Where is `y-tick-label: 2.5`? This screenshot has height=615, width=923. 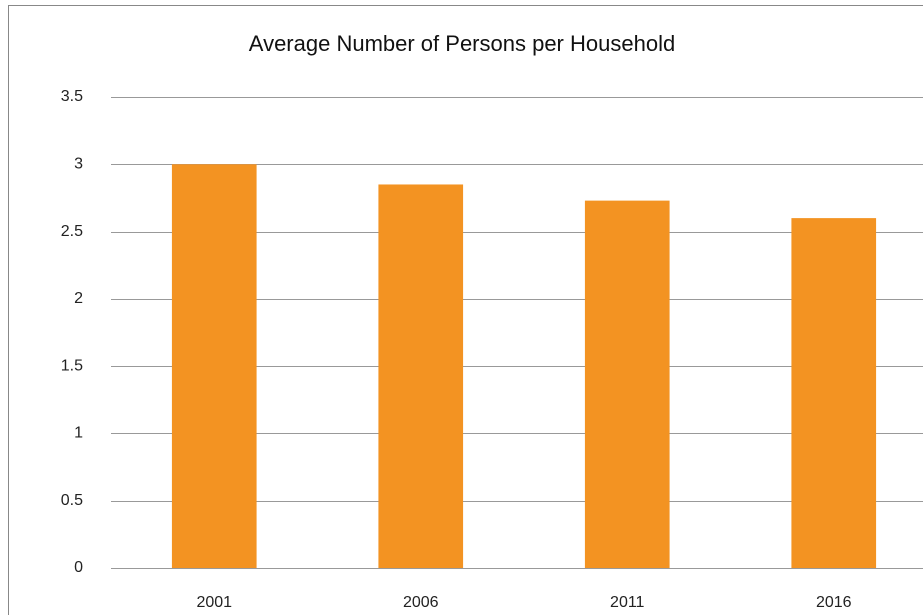 y-tick-label: 2.5 is located at coordinates (72, 231).